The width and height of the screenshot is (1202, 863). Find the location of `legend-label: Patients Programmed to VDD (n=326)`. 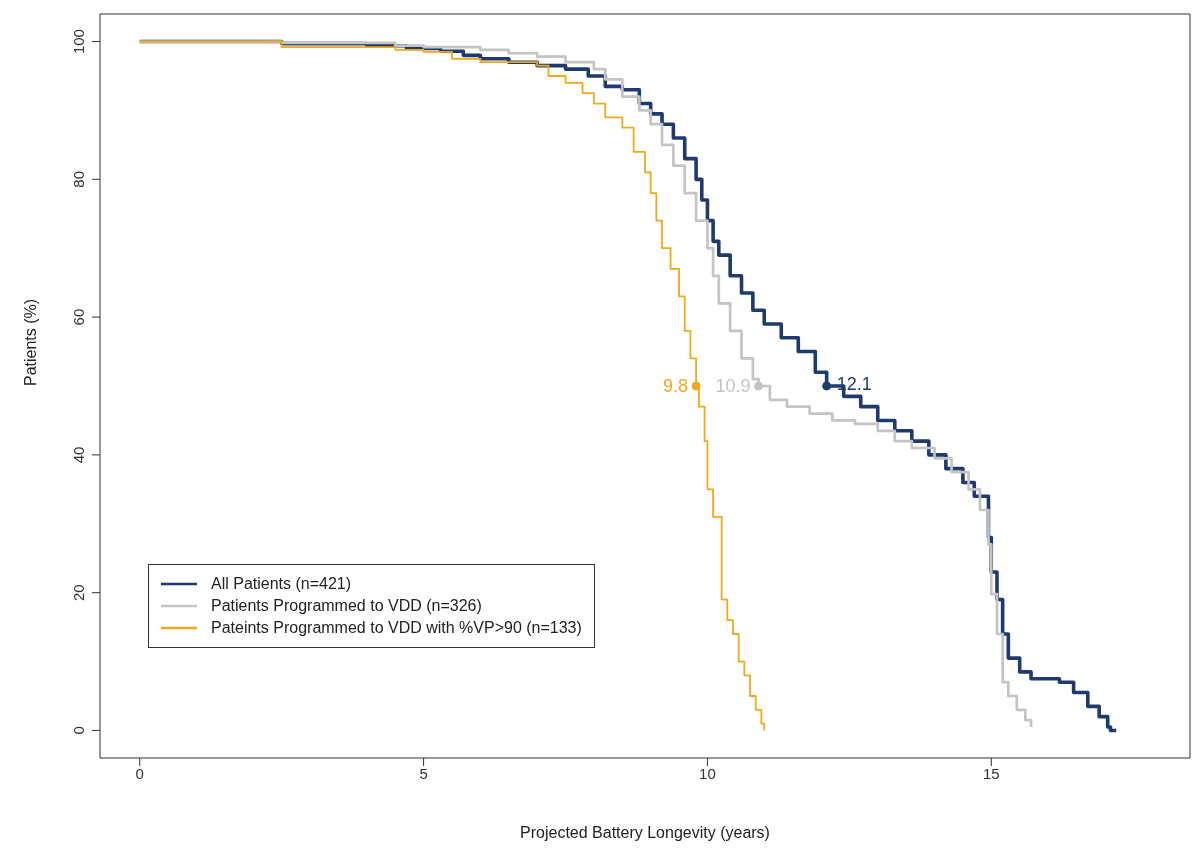

legend-label: Patients Programmed to VDD (n=326) is located at coordinates (346, 606).